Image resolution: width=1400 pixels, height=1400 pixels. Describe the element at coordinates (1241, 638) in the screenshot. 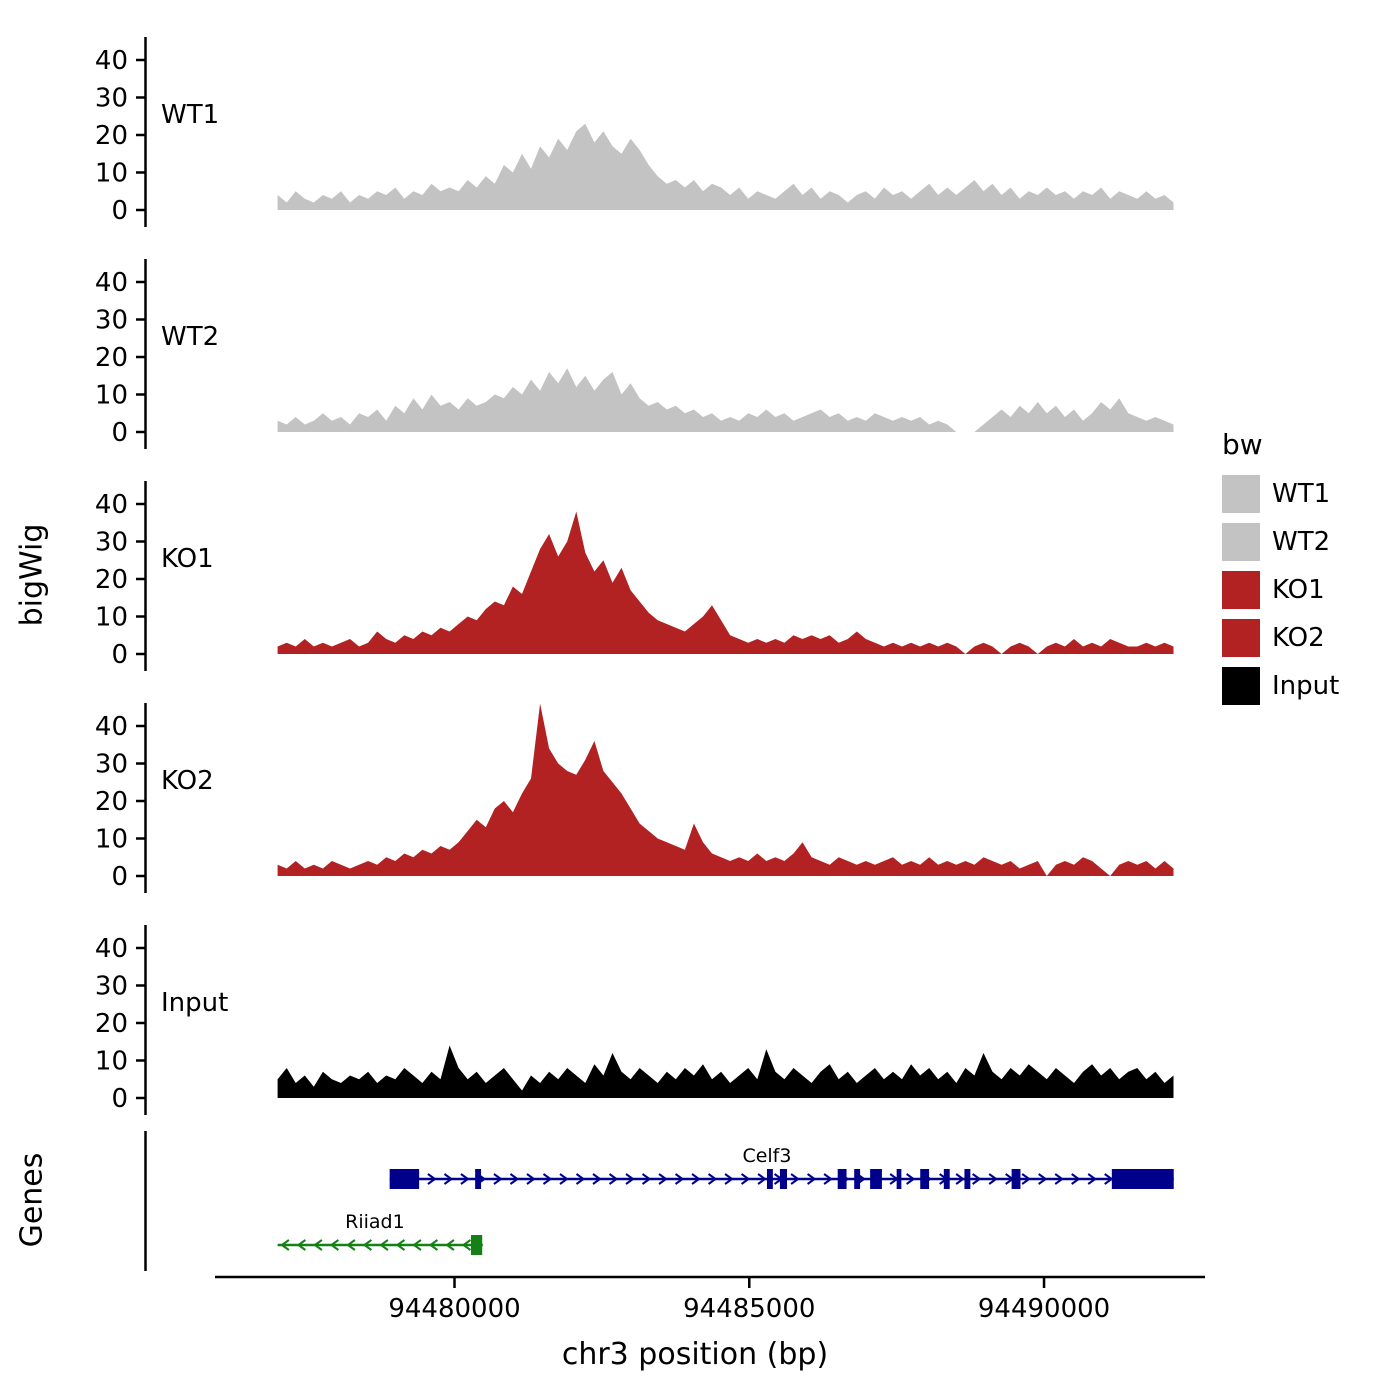

I see `legend-swatch-KO2` at that location.